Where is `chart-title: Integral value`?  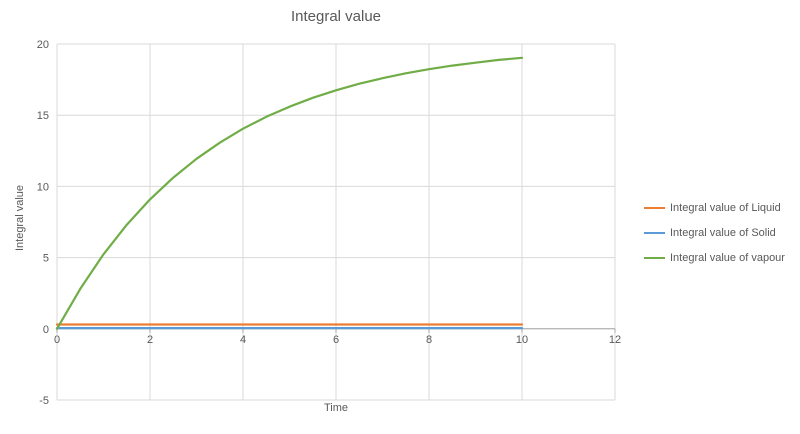 chart-title: Integral value is located at coordinates (336, 16).